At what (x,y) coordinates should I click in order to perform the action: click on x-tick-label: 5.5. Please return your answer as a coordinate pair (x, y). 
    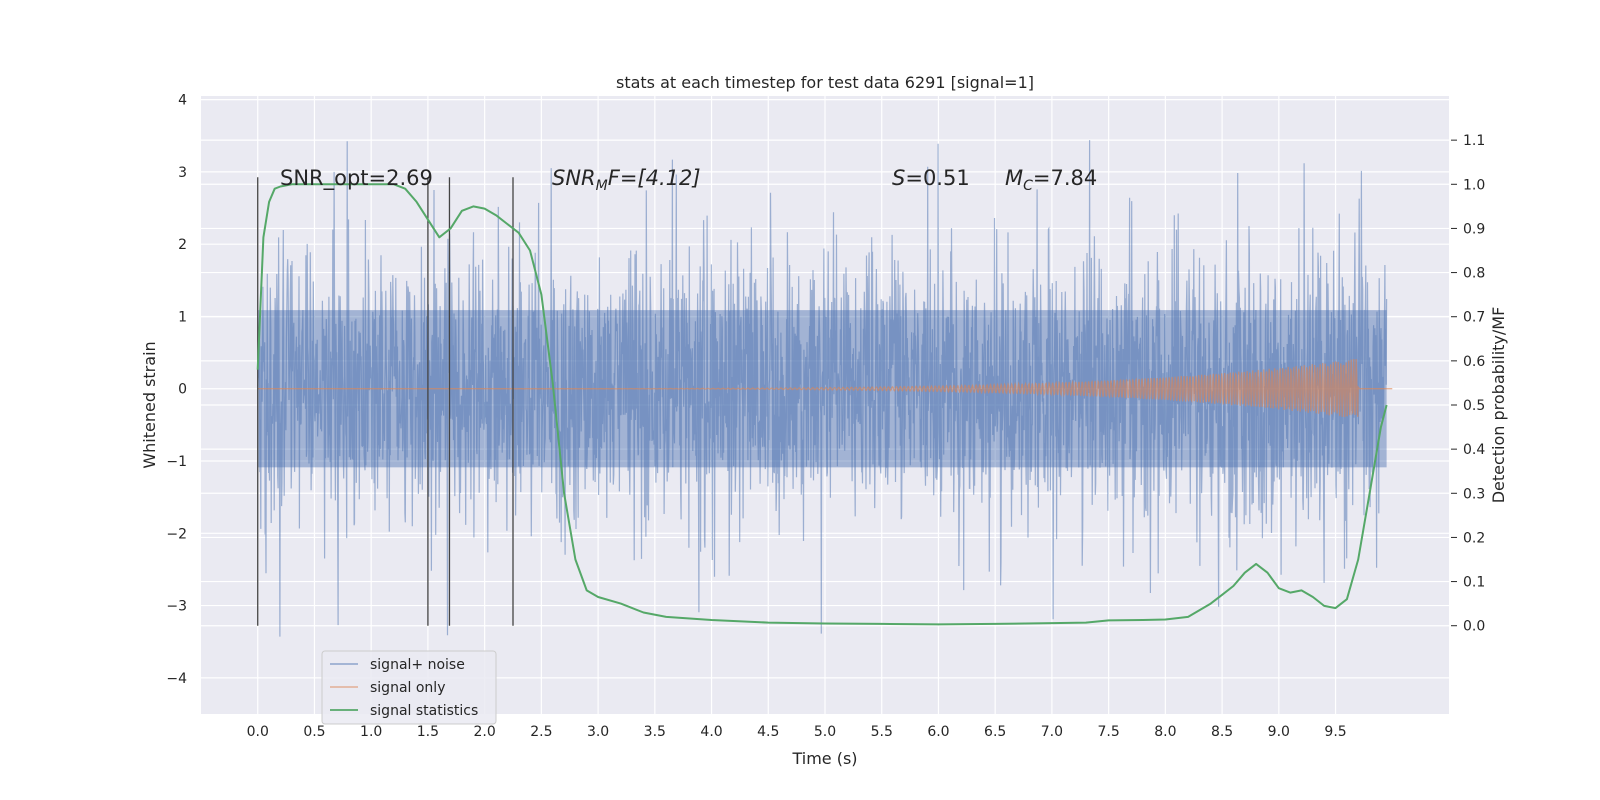
    Looking at the image, I should click on (882, 732).